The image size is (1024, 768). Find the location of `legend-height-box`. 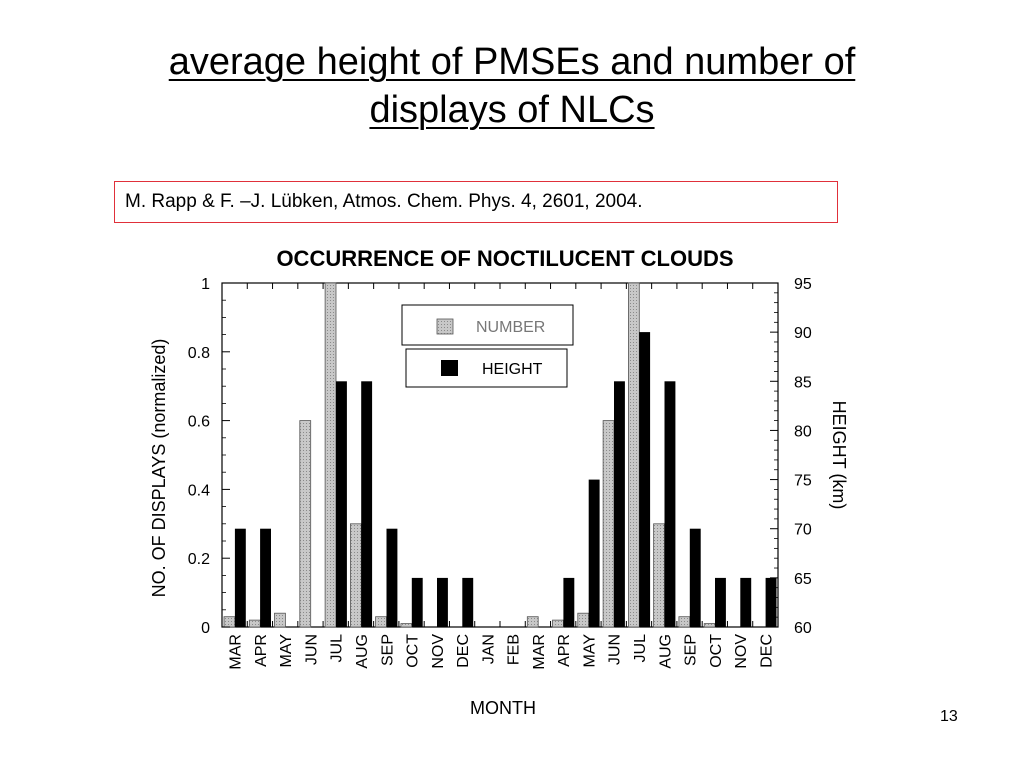

legend-height-box is located at coordinates (486, 368).